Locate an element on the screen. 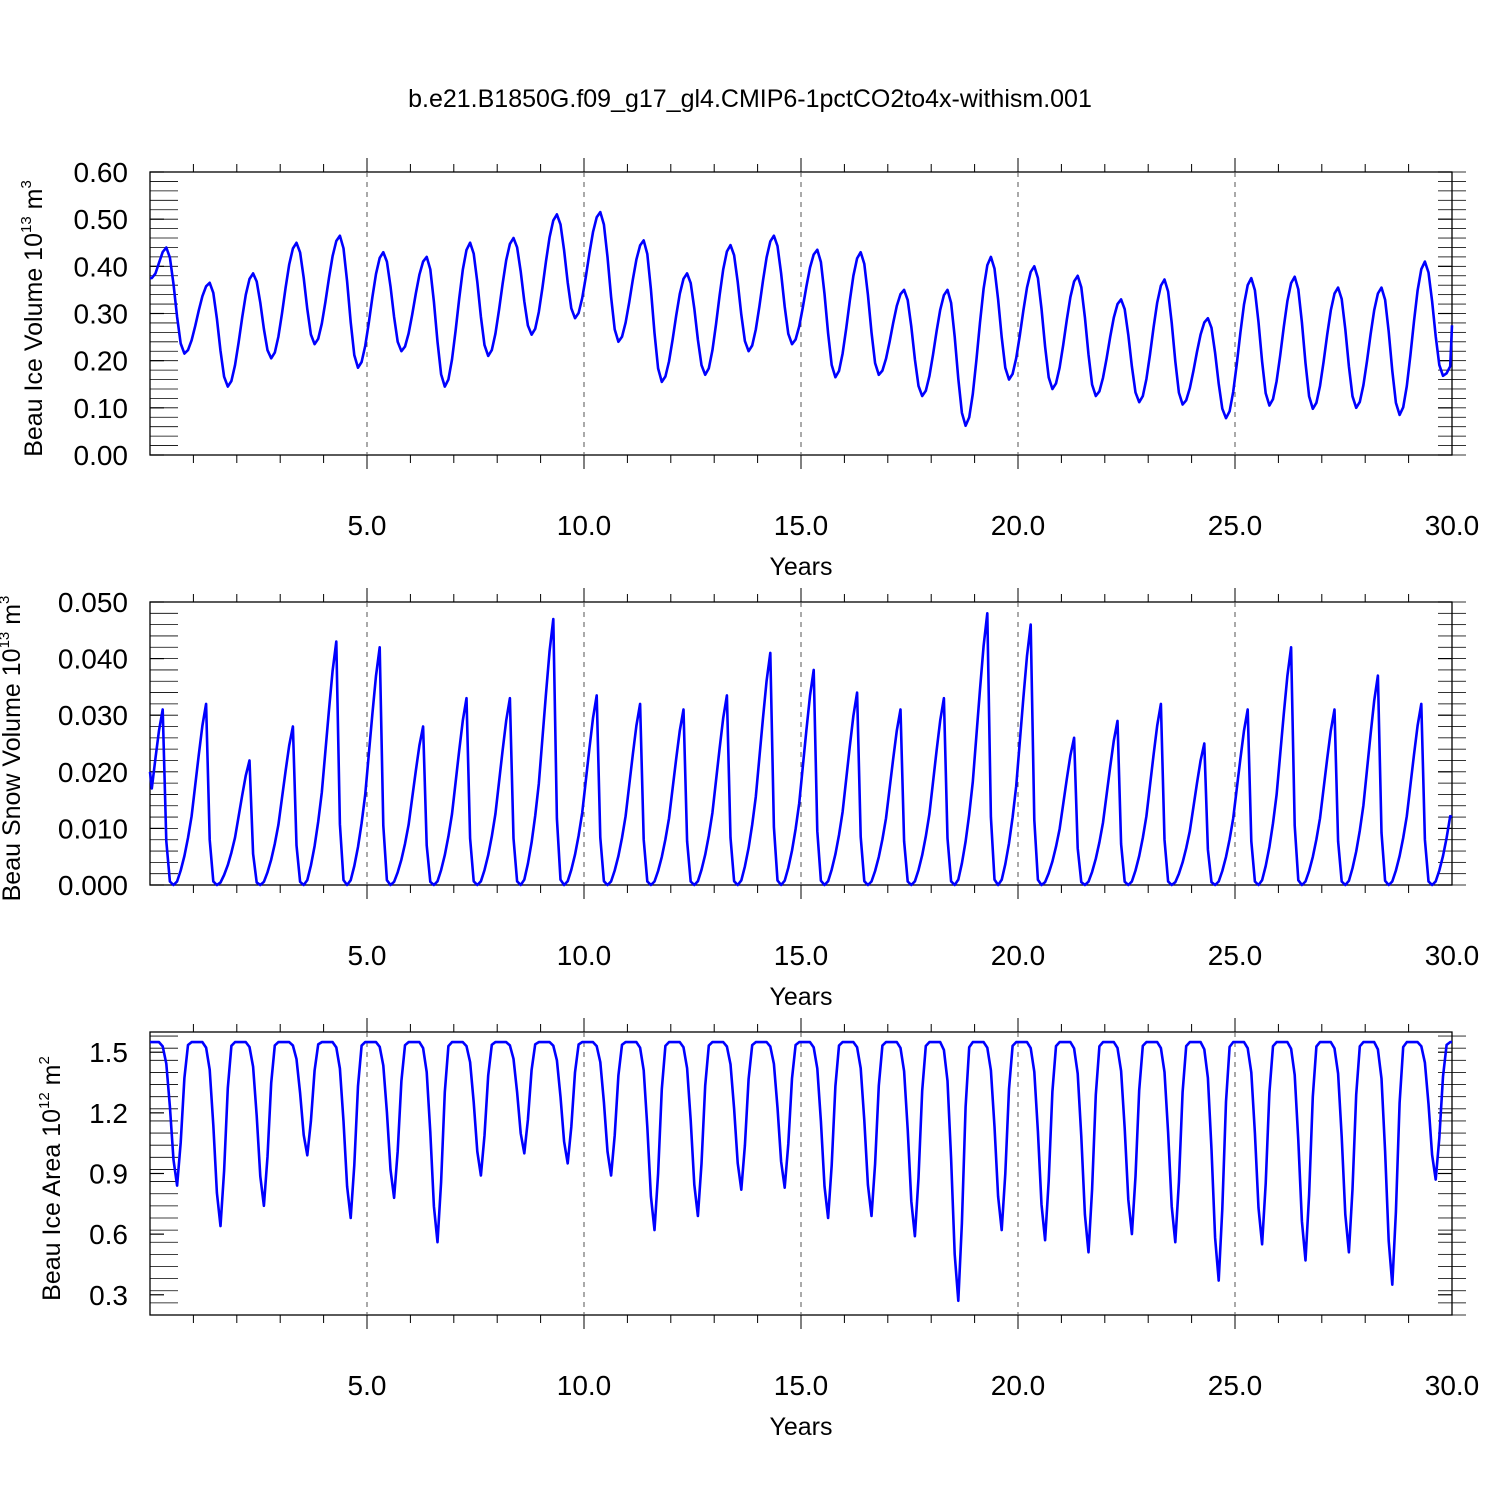  y-tick-label: 0.020 is located at coordinates (93, 772).